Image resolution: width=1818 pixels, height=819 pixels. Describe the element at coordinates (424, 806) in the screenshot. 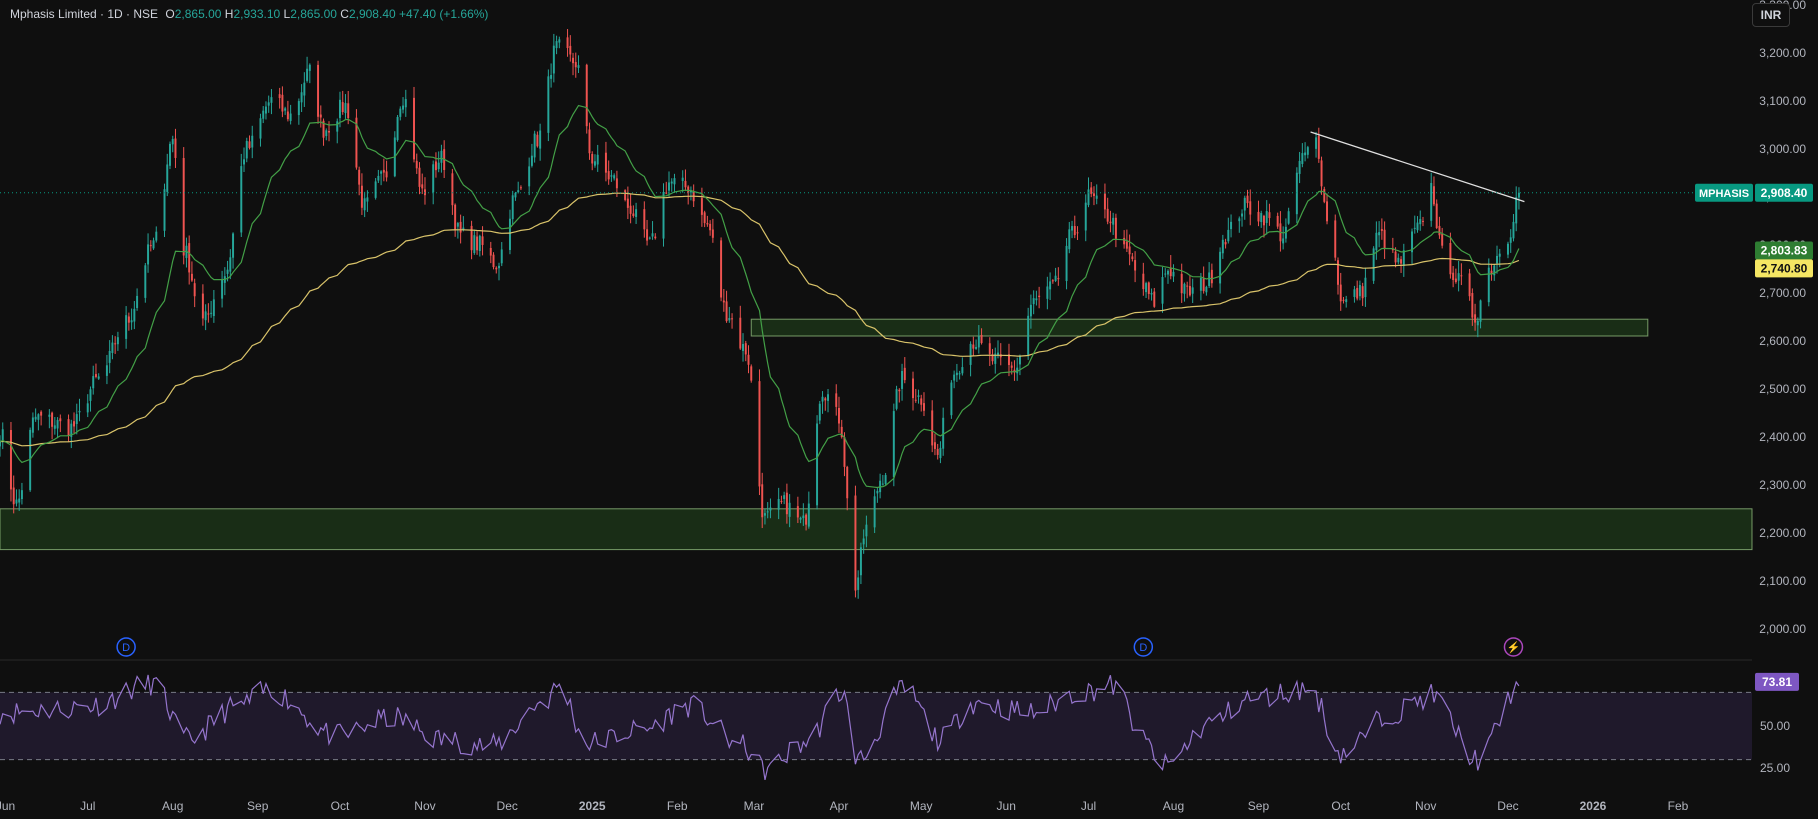

I see `time-tick-label: Nov` at that location.